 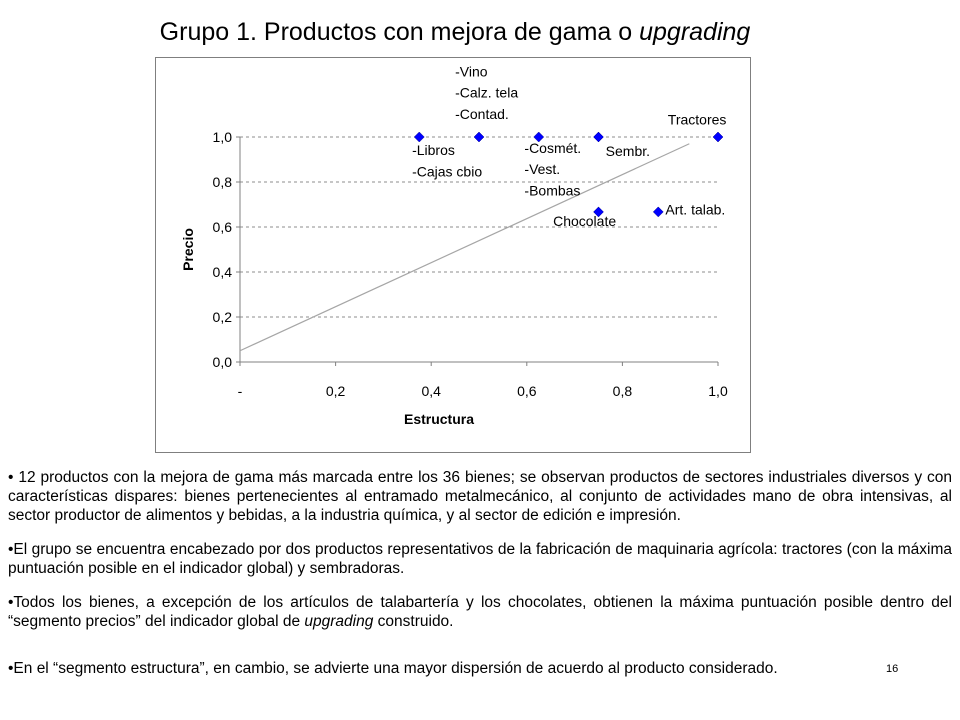 I want to click on annotation-0: -Vino, so click(x=471, y=71).